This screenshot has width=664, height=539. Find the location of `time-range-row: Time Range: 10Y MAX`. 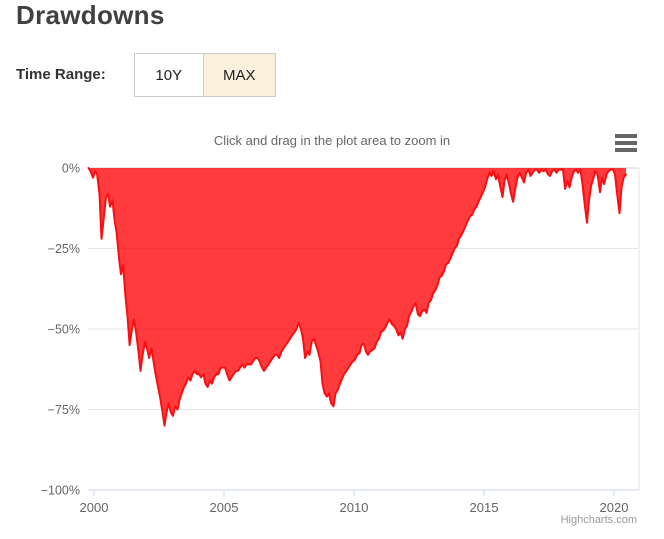

time-range-row: Time Range: 10Y MAX is located at coordinates (146, 75).